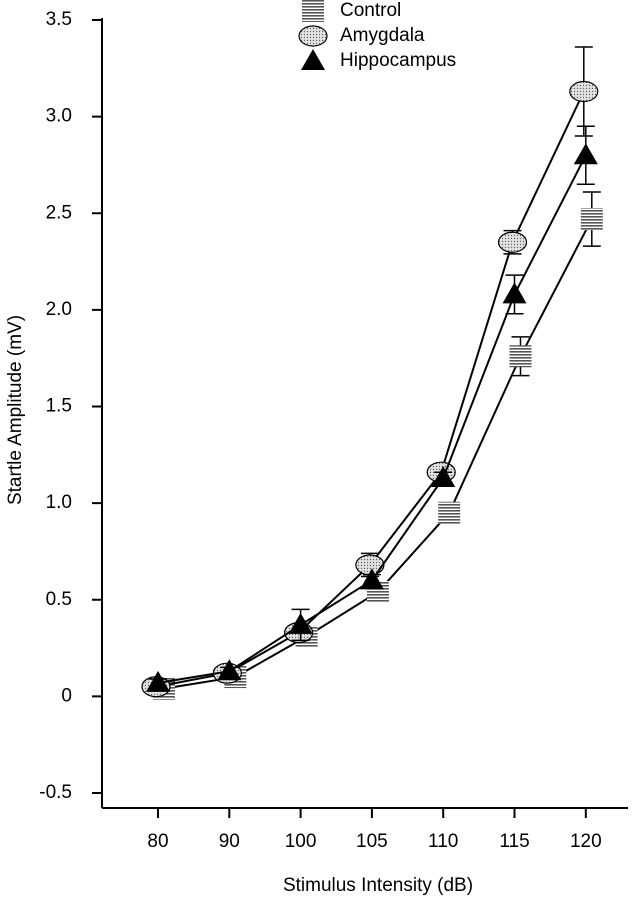  What do you see at coordinates (382, 35) in the screenshot?
I see `legend-label: Amygdala` at bounding box center [382, 35].